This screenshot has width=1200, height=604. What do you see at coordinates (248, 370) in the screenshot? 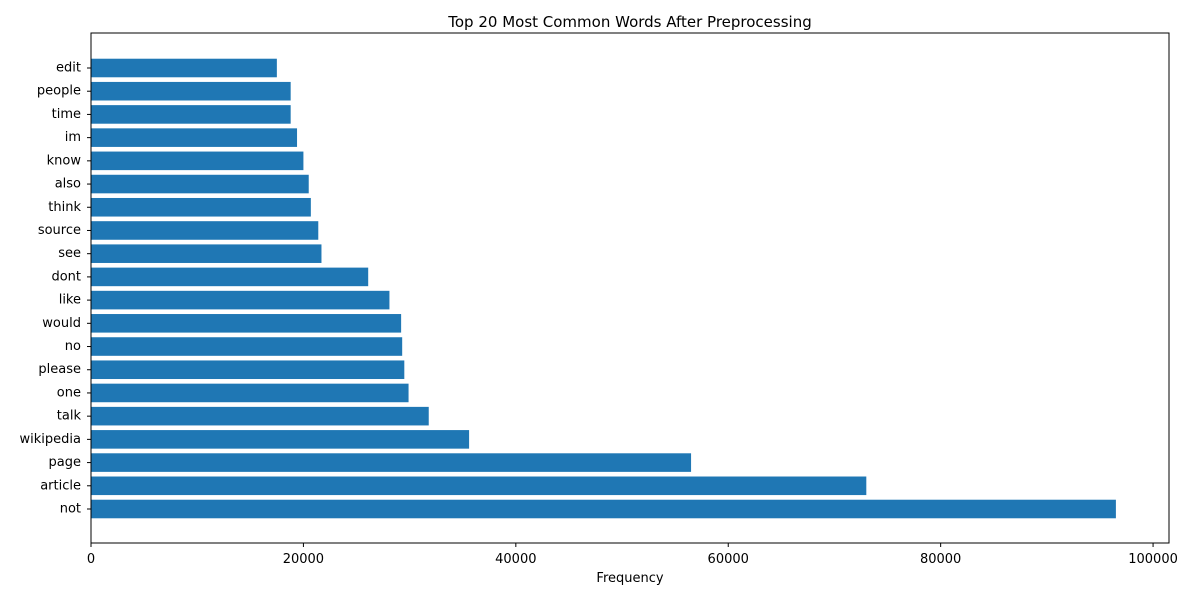
I see `bar-please` at bounding box center [248, 370].